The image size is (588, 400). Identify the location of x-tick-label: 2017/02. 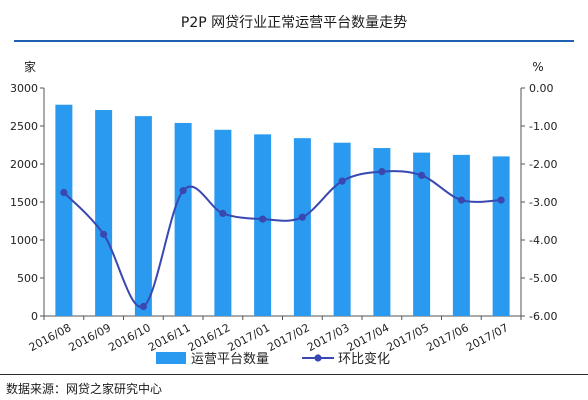
(288, 337).